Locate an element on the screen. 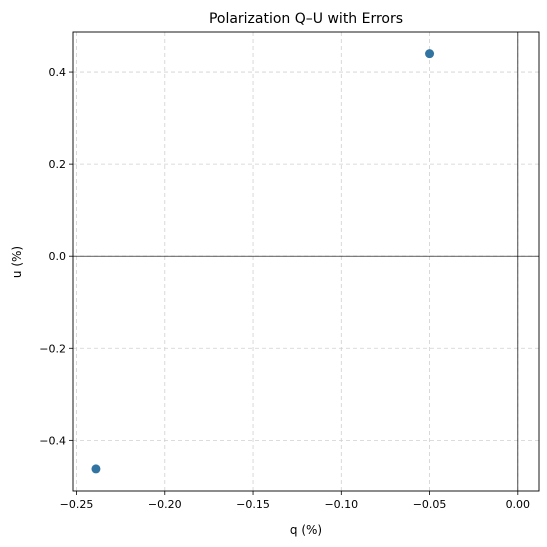 The image size is (547, 547). y-axis-ticks: −0.4 −0.2 0.0 0.2 0.4 is located at coordinates (56, 256).